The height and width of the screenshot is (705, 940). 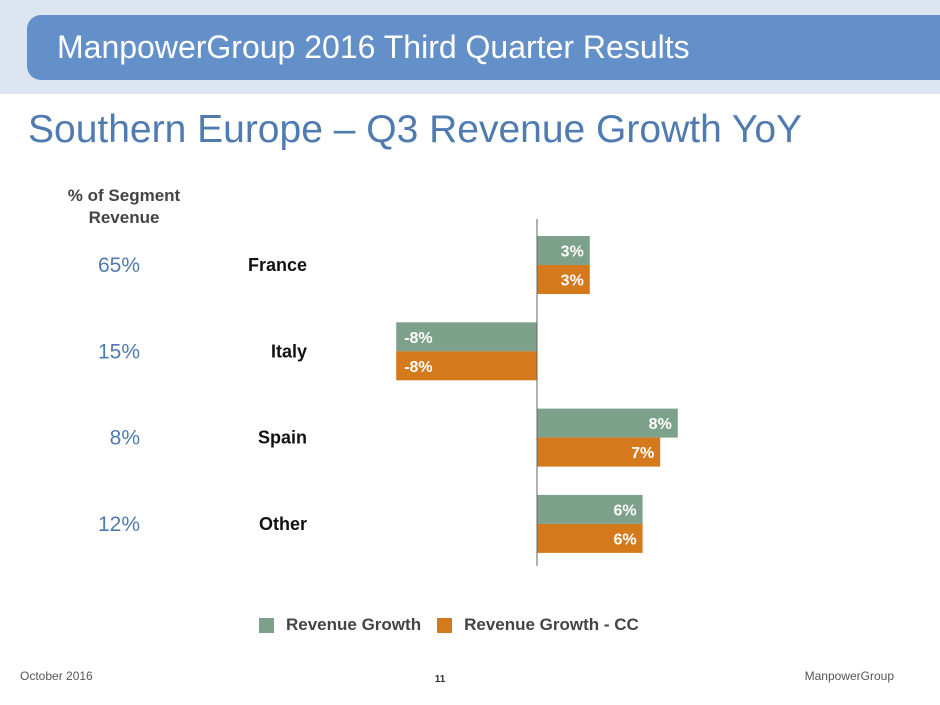 I want to click on bar-france-growth-cc, so click(x=563, y=279).